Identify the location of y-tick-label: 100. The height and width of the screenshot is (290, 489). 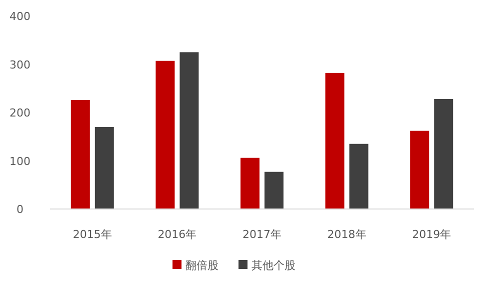
(20, 161).